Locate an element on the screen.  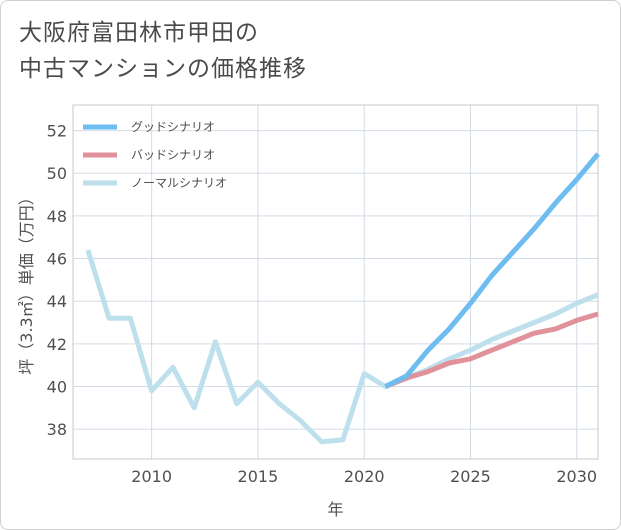
x-tick-label: 2010 is located at coordinates (151, 476).